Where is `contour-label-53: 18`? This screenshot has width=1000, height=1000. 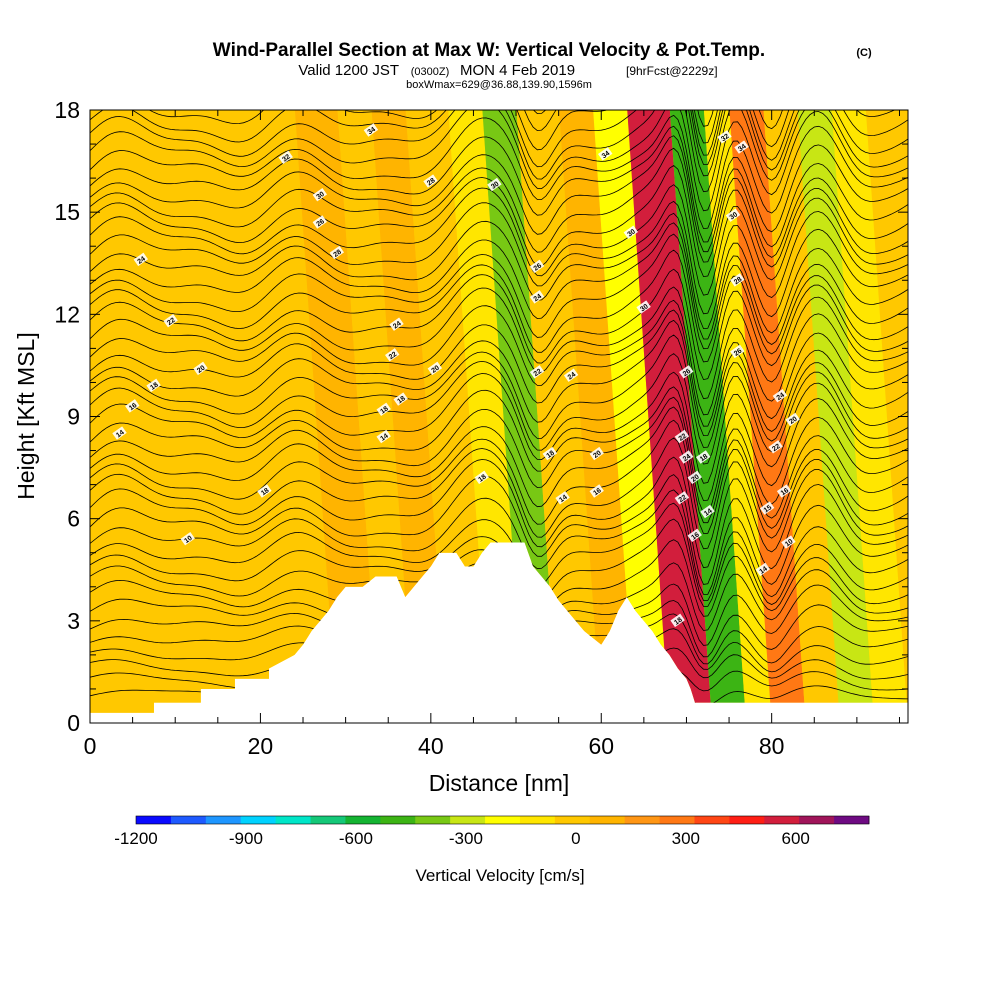
contour-label-53: 18 is located at coordinates (677, 620).